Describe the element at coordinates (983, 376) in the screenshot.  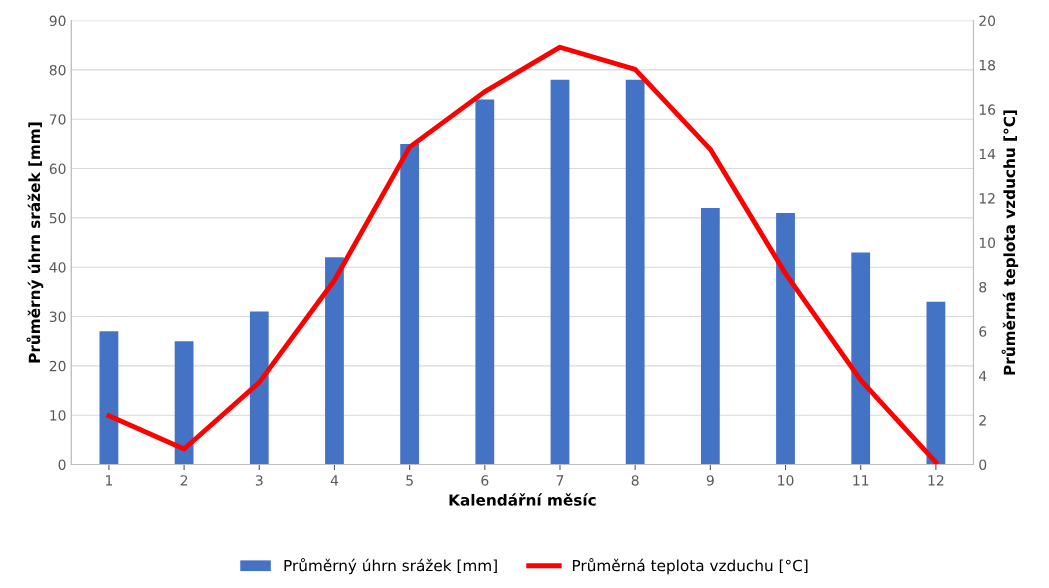
I see `y2-tick-label: 4` at that location.